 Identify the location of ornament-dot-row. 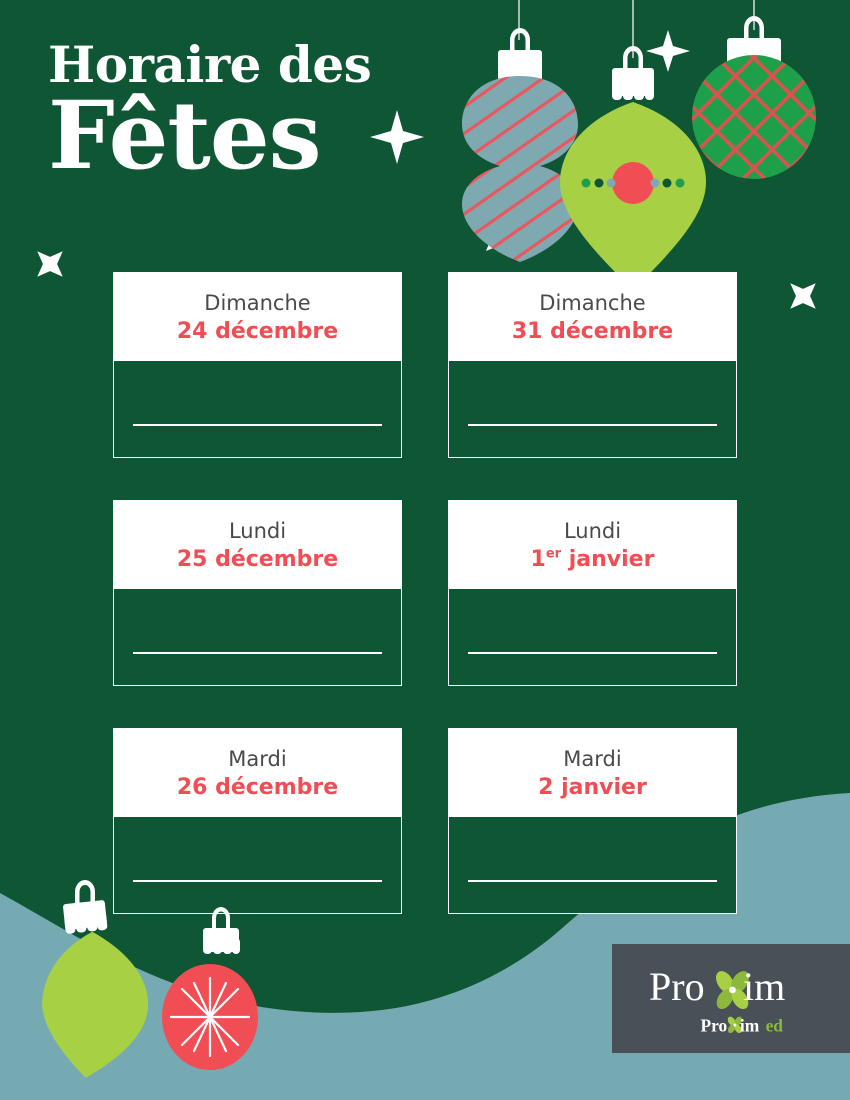
(633, 183).